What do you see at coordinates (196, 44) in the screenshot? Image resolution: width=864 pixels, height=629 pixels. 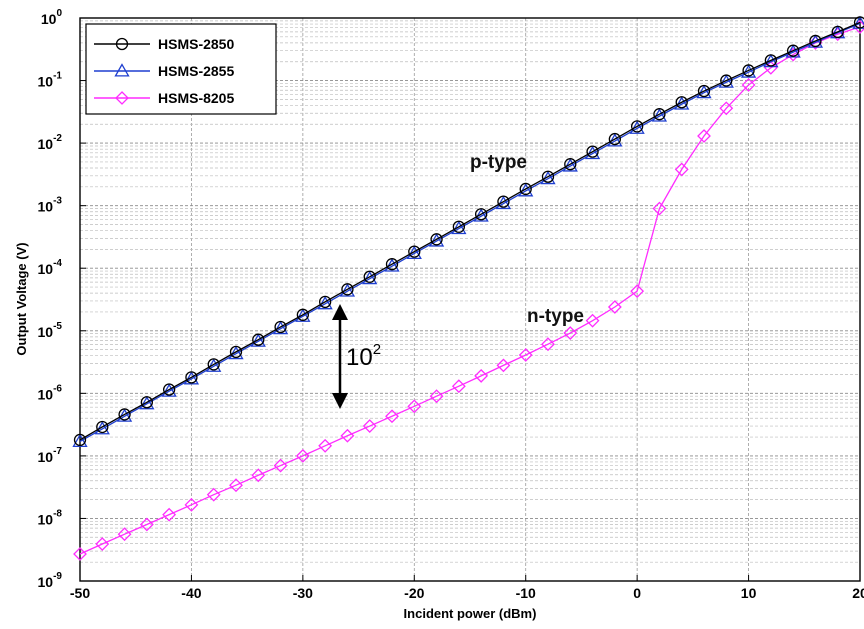 I see `legend-label-hsms-2850: HSMS-2850` at bounding box center [196, 44].